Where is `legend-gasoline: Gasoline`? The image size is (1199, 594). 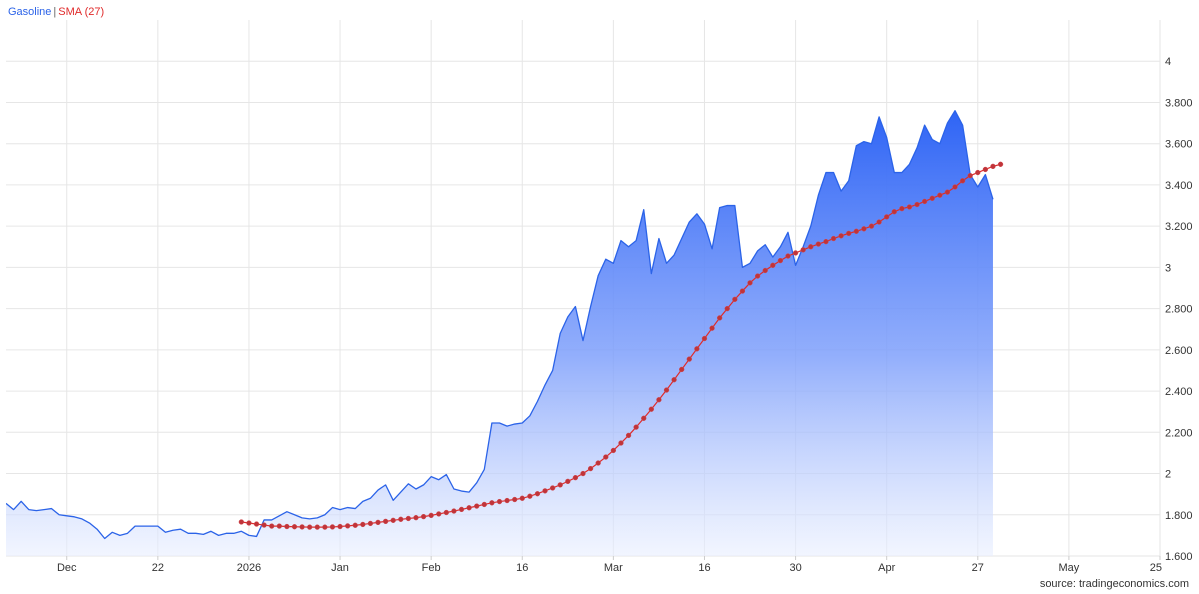
legend-gasoline: Gasoline is located at coordinates (30, 12).